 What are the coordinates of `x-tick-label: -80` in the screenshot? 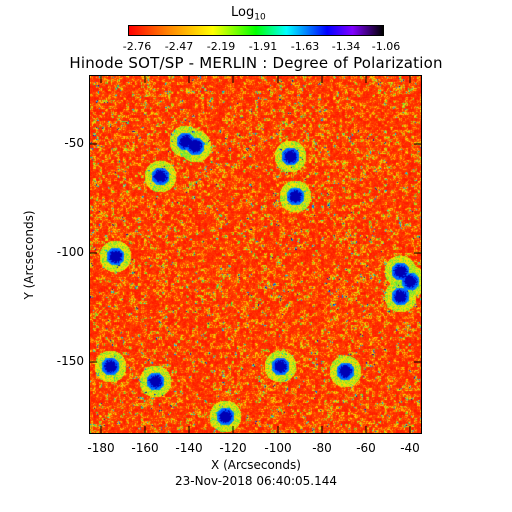 It's located at (322, 448).